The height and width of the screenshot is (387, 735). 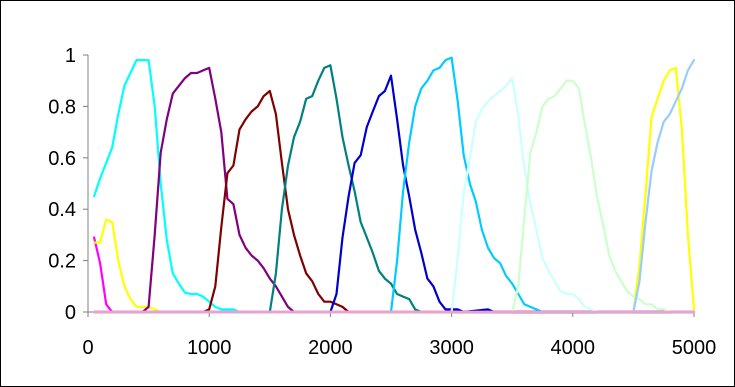 What do you see at coordinates (573, 348) in the screenshot?
I see `x-tick-label: 4000` at bounding box center [573, 348].